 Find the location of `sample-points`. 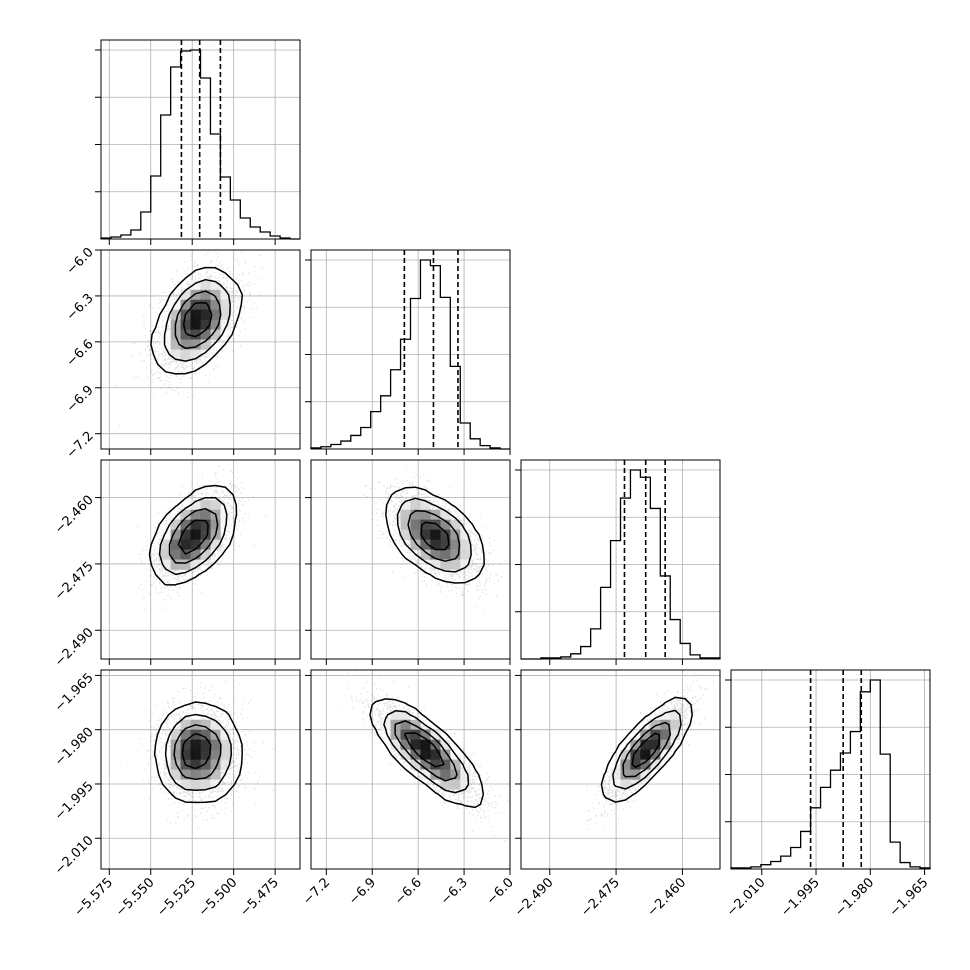

sample-points is located at coordinates (188, 338).